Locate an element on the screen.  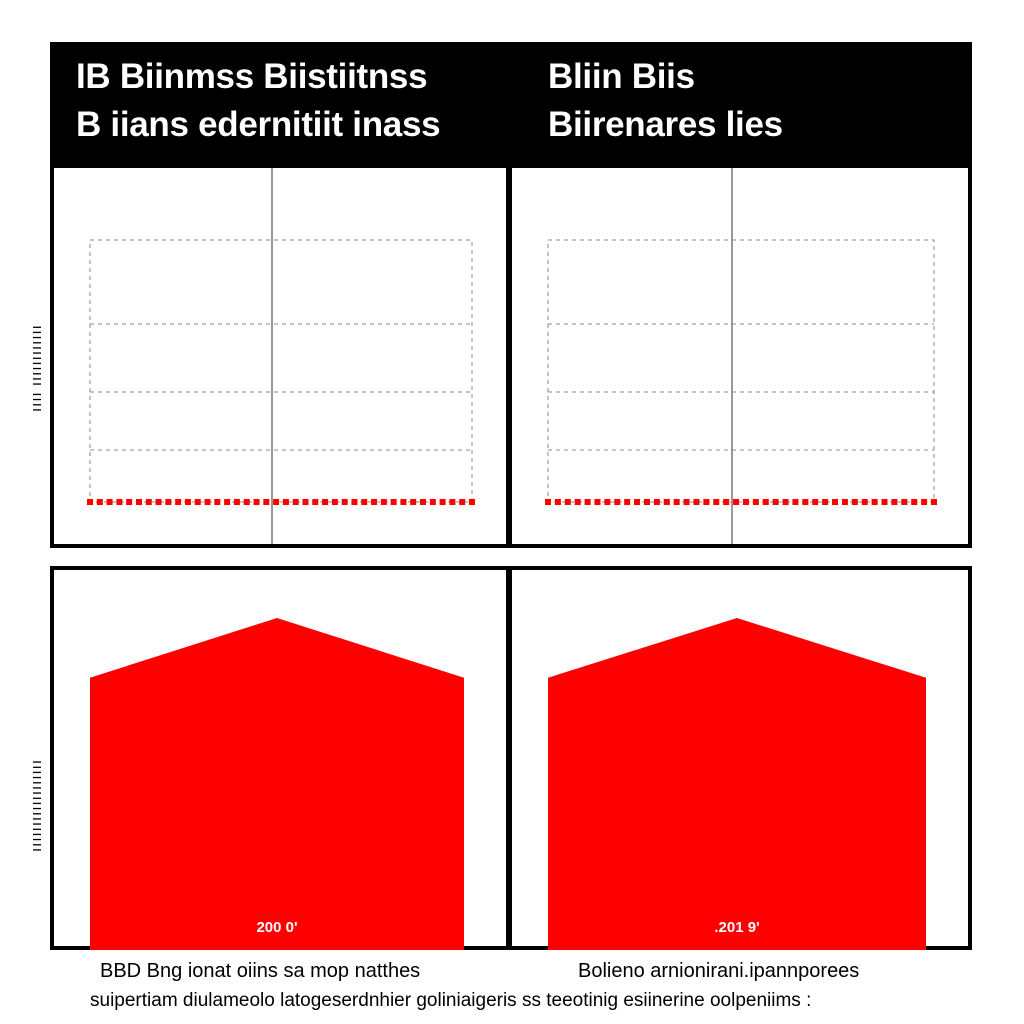
bottom-side-axis-label: ıııııııııııııııııı is located at coordinates (36, 805).